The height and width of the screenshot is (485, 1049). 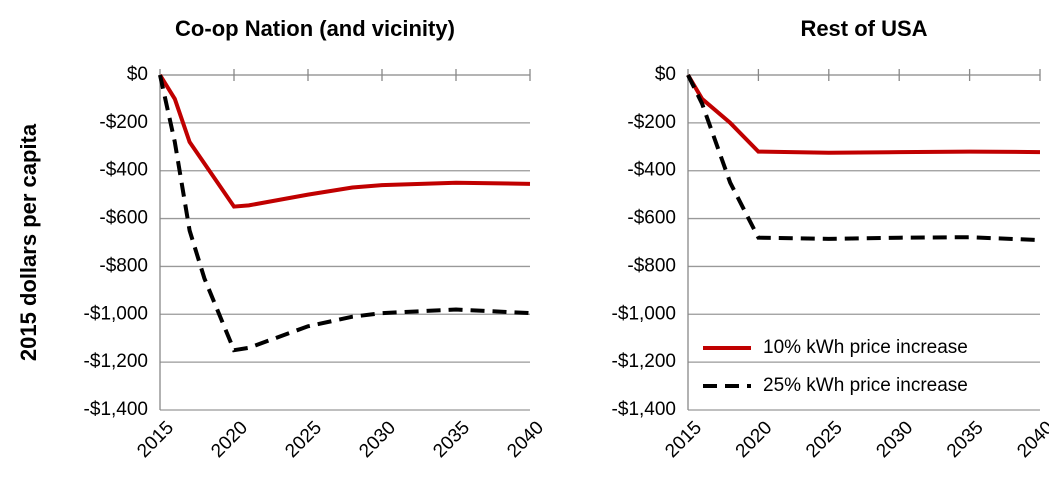 What do you see at coordinates (28, 242) in the screenshot?
I see `y-axis-label: 2015 dollars per capita` at bounding box center [28, 242].